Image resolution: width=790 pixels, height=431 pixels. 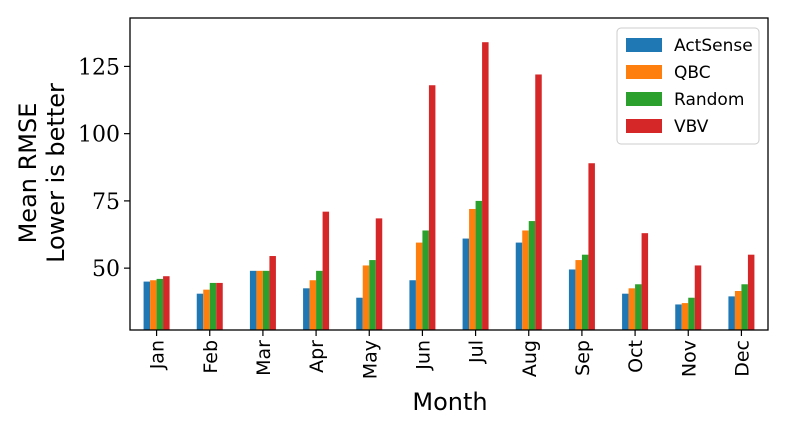 What do you see at coordinates (326, 270) in the screenshot?
I see `bar-vbv-apr` at bounding box center [326, 270].